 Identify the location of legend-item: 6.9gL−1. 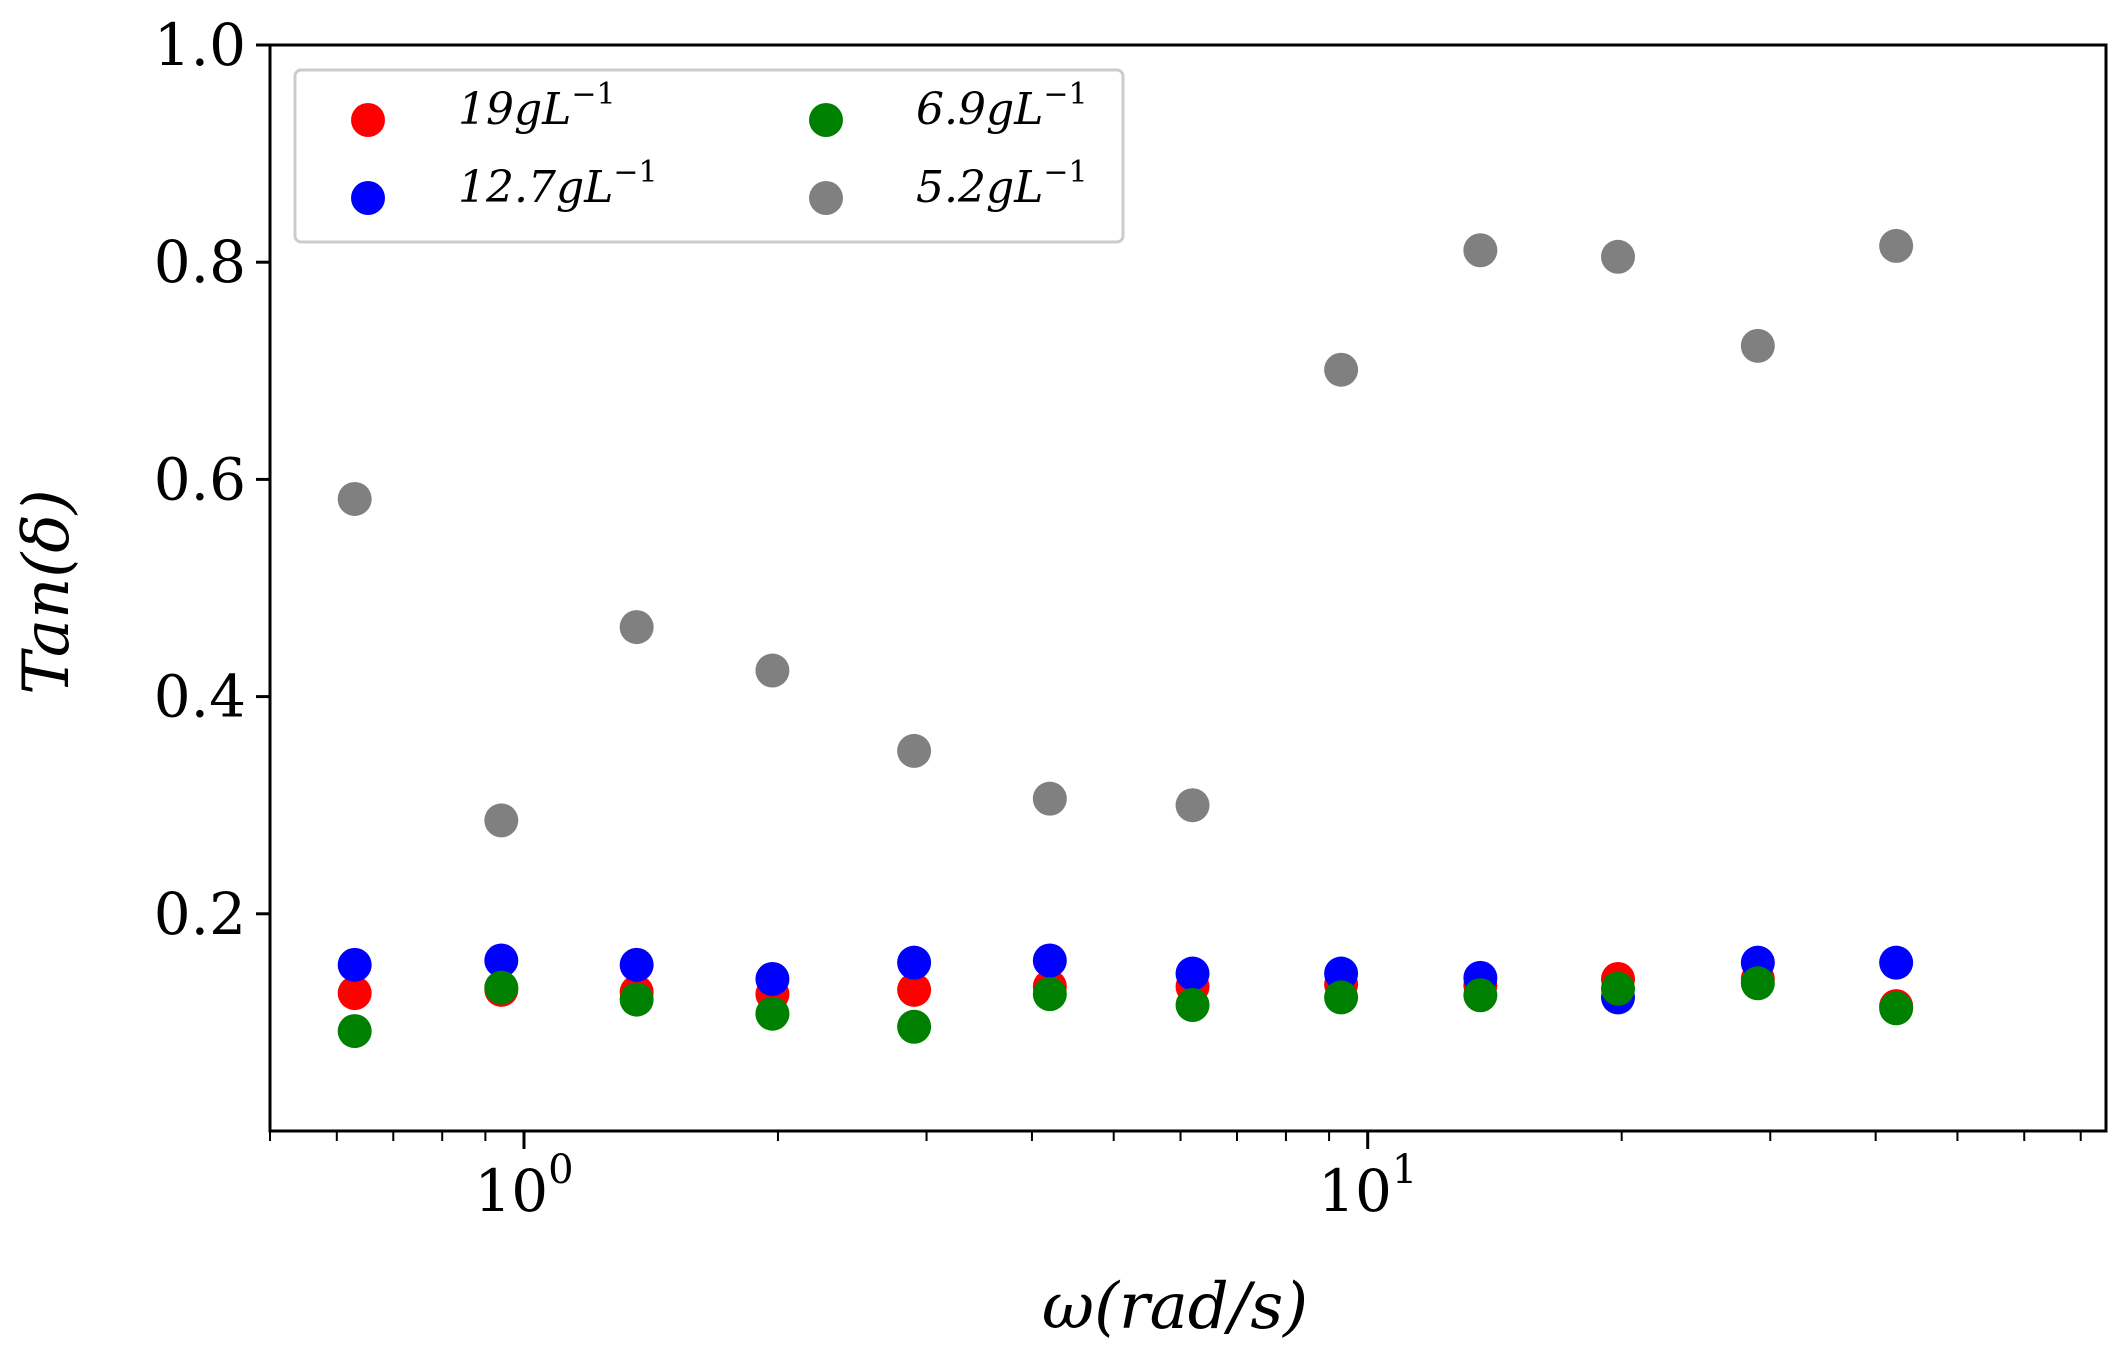
(948, 107).